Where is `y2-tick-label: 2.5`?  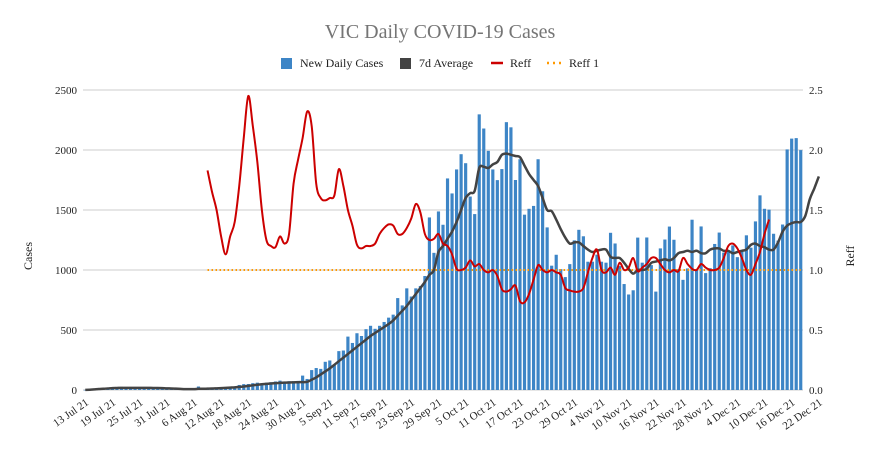 y2-tick-label: 2.5 is located at coordinates (816, 91).